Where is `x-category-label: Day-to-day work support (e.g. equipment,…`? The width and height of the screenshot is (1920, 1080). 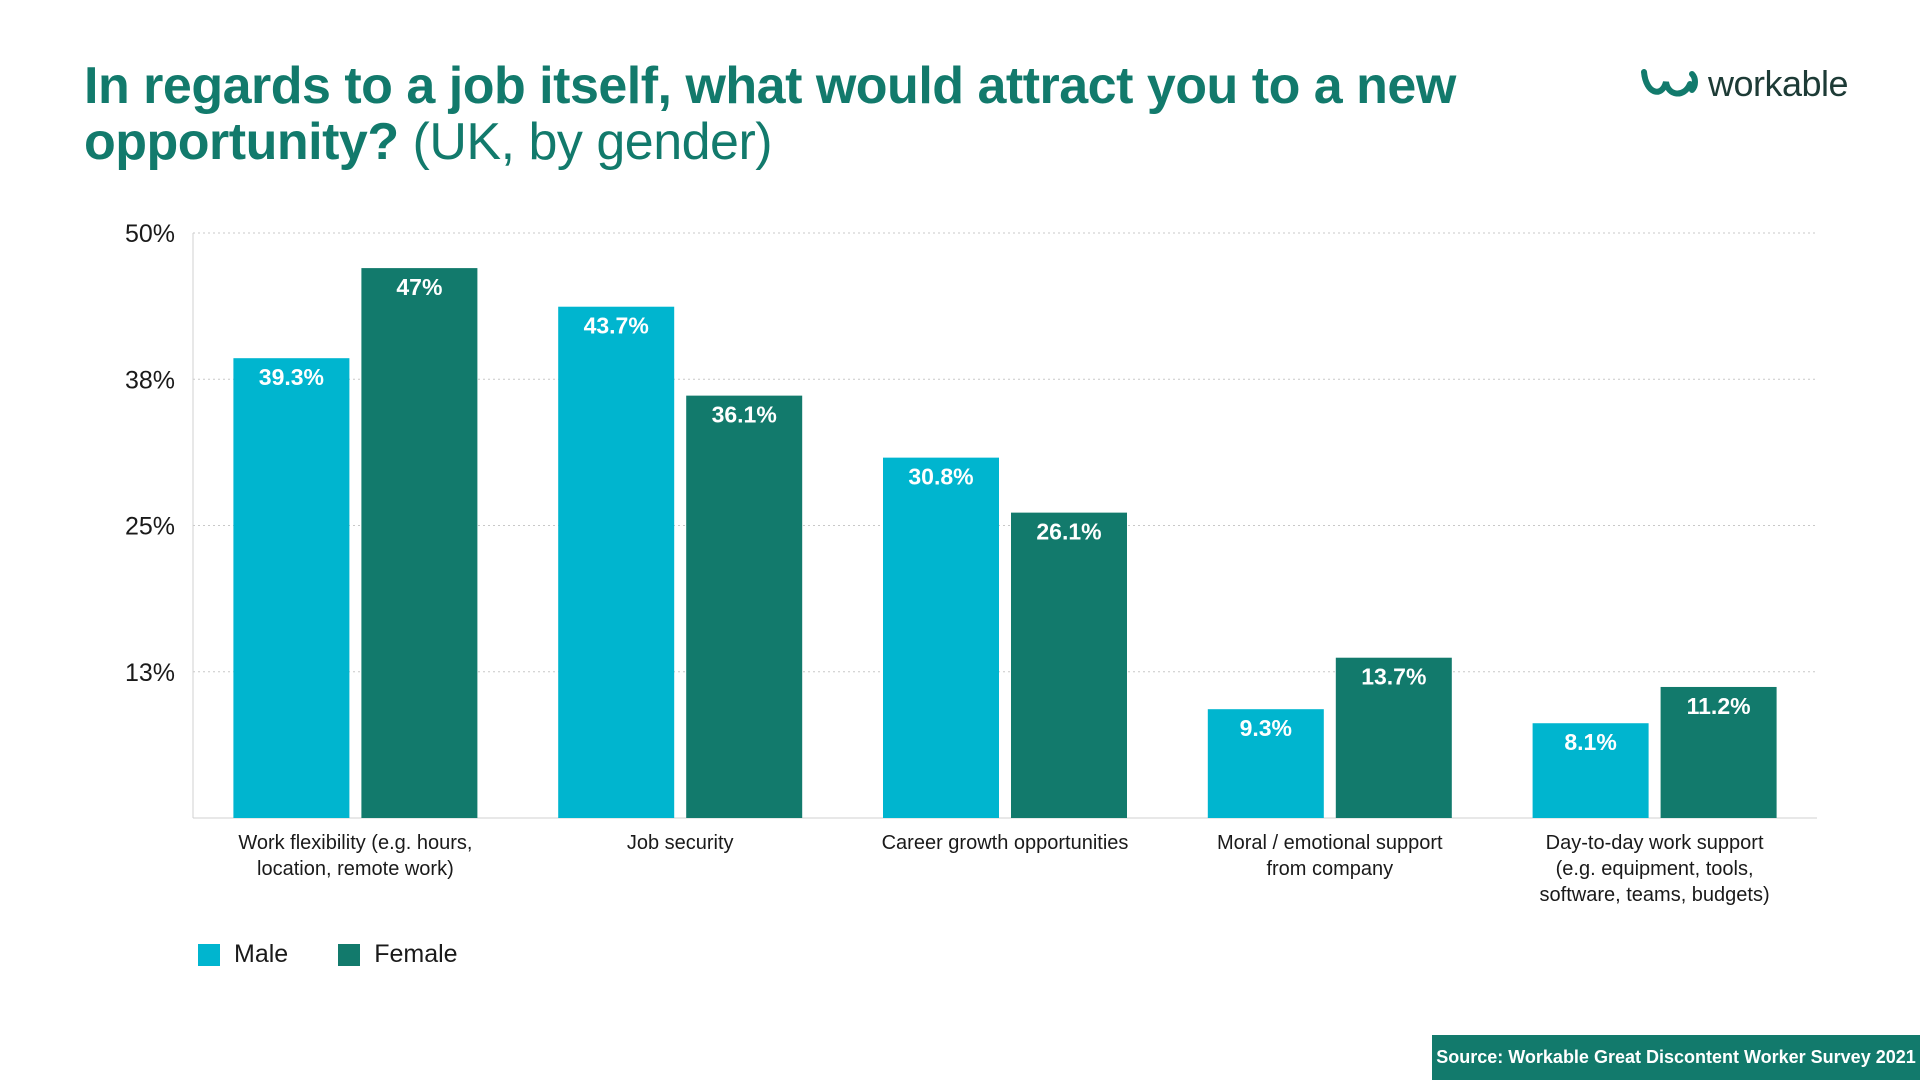 x-category-label: Day-to-day work support (e.g. equipment,… is located at coordinates (1654, 869).